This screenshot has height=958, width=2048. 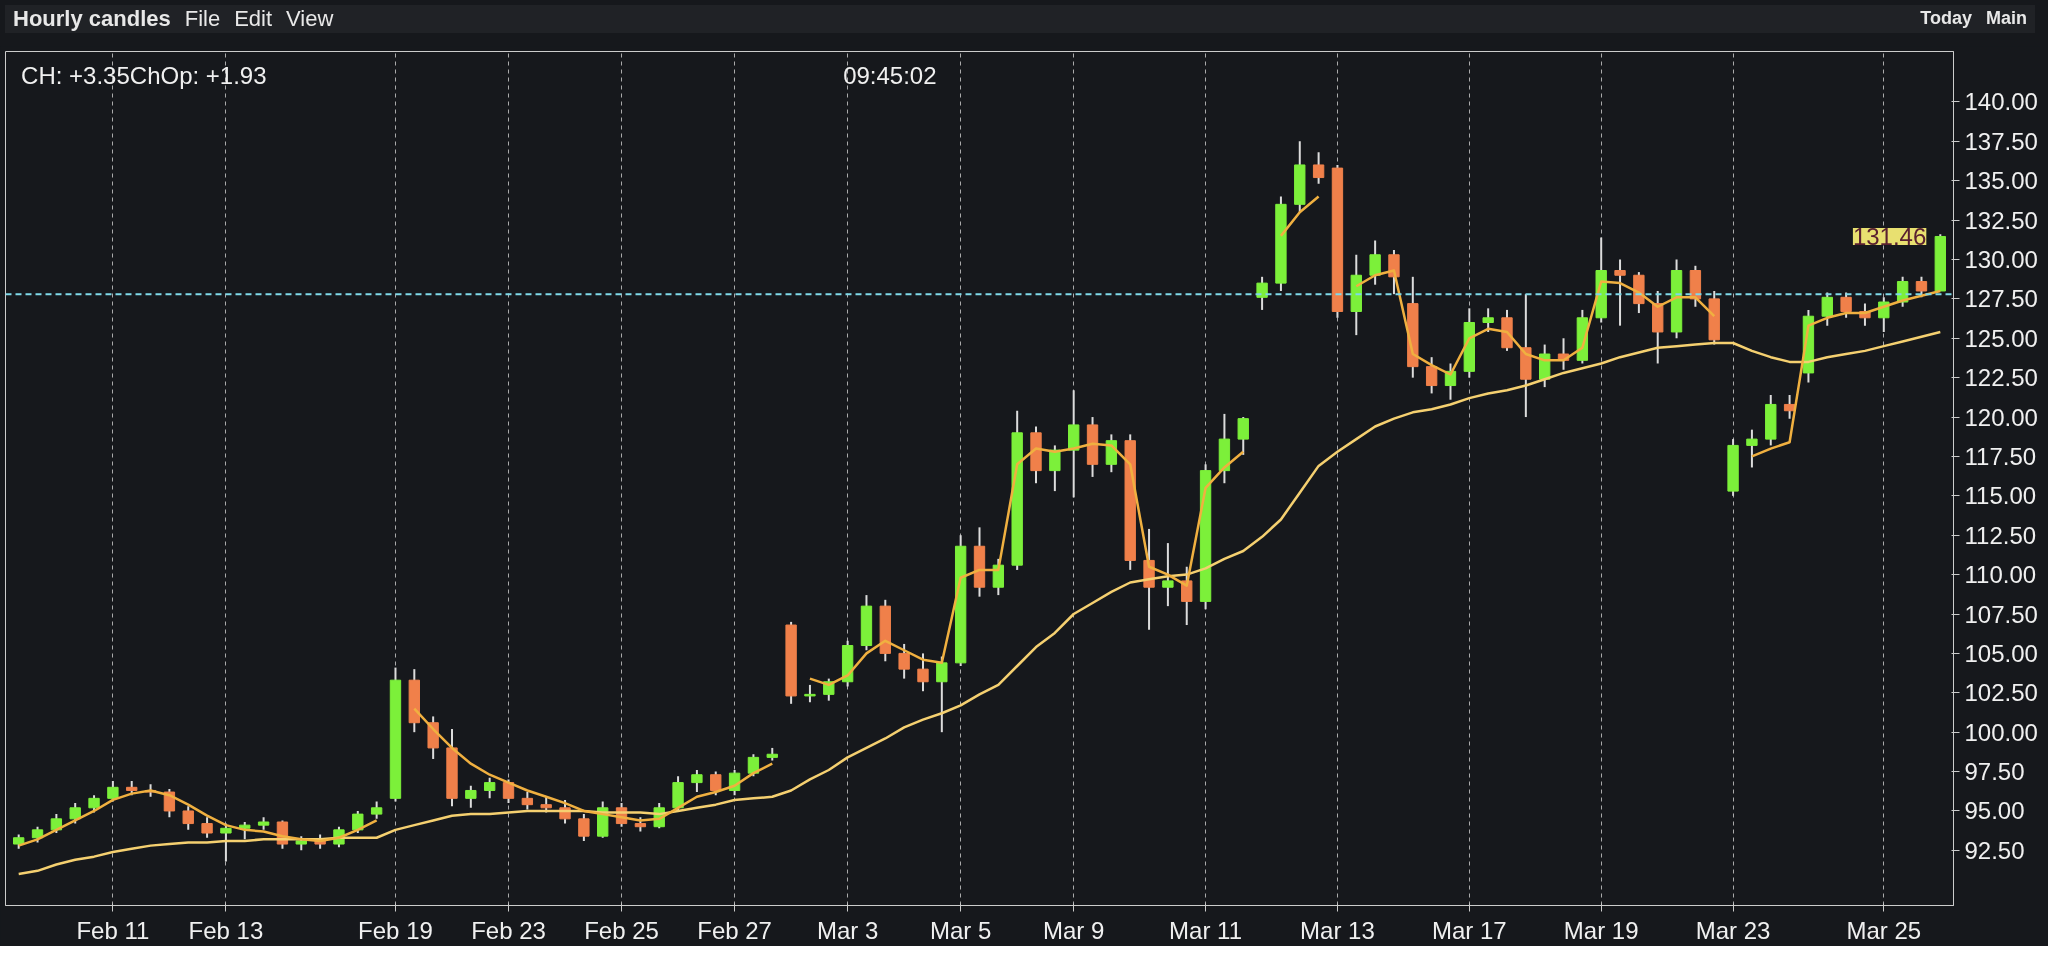 What do you see at coordinates (1884, 930) in the screenshot?
I see `x-tick-label: Mar 25` at bounding box center [1884, 930].